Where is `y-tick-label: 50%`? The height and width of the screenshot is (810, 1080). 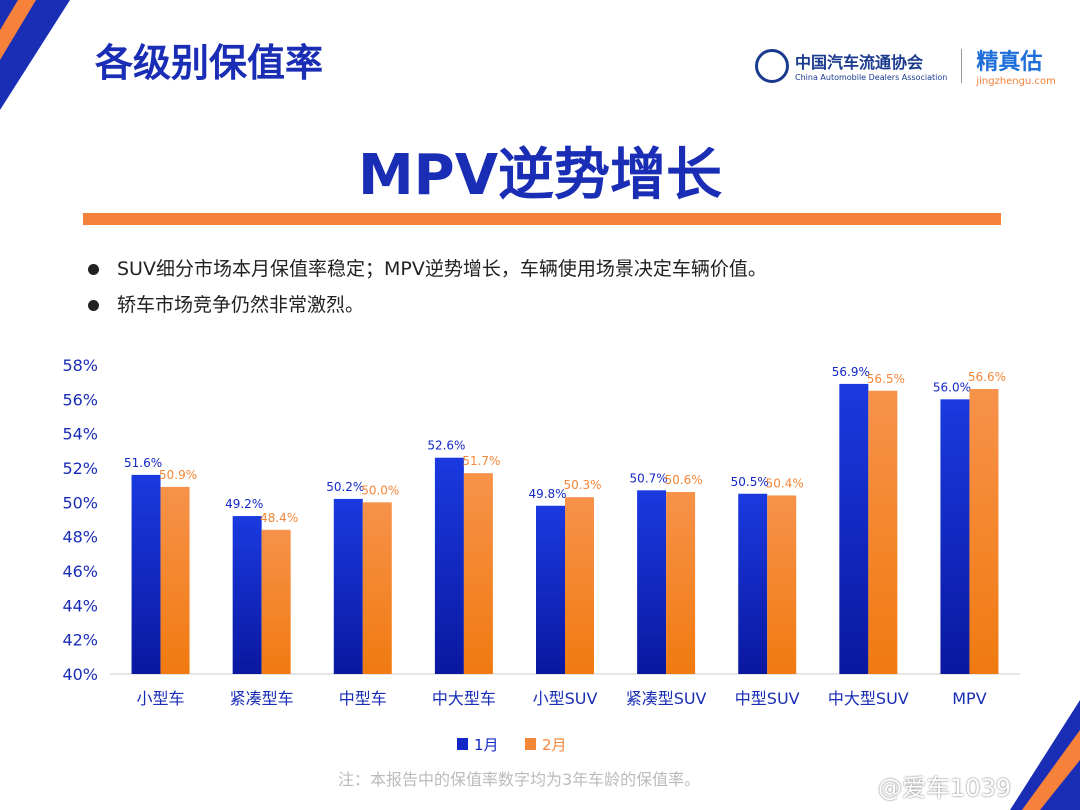
y-tick-label: 50% is located at coordinates (80, 502).